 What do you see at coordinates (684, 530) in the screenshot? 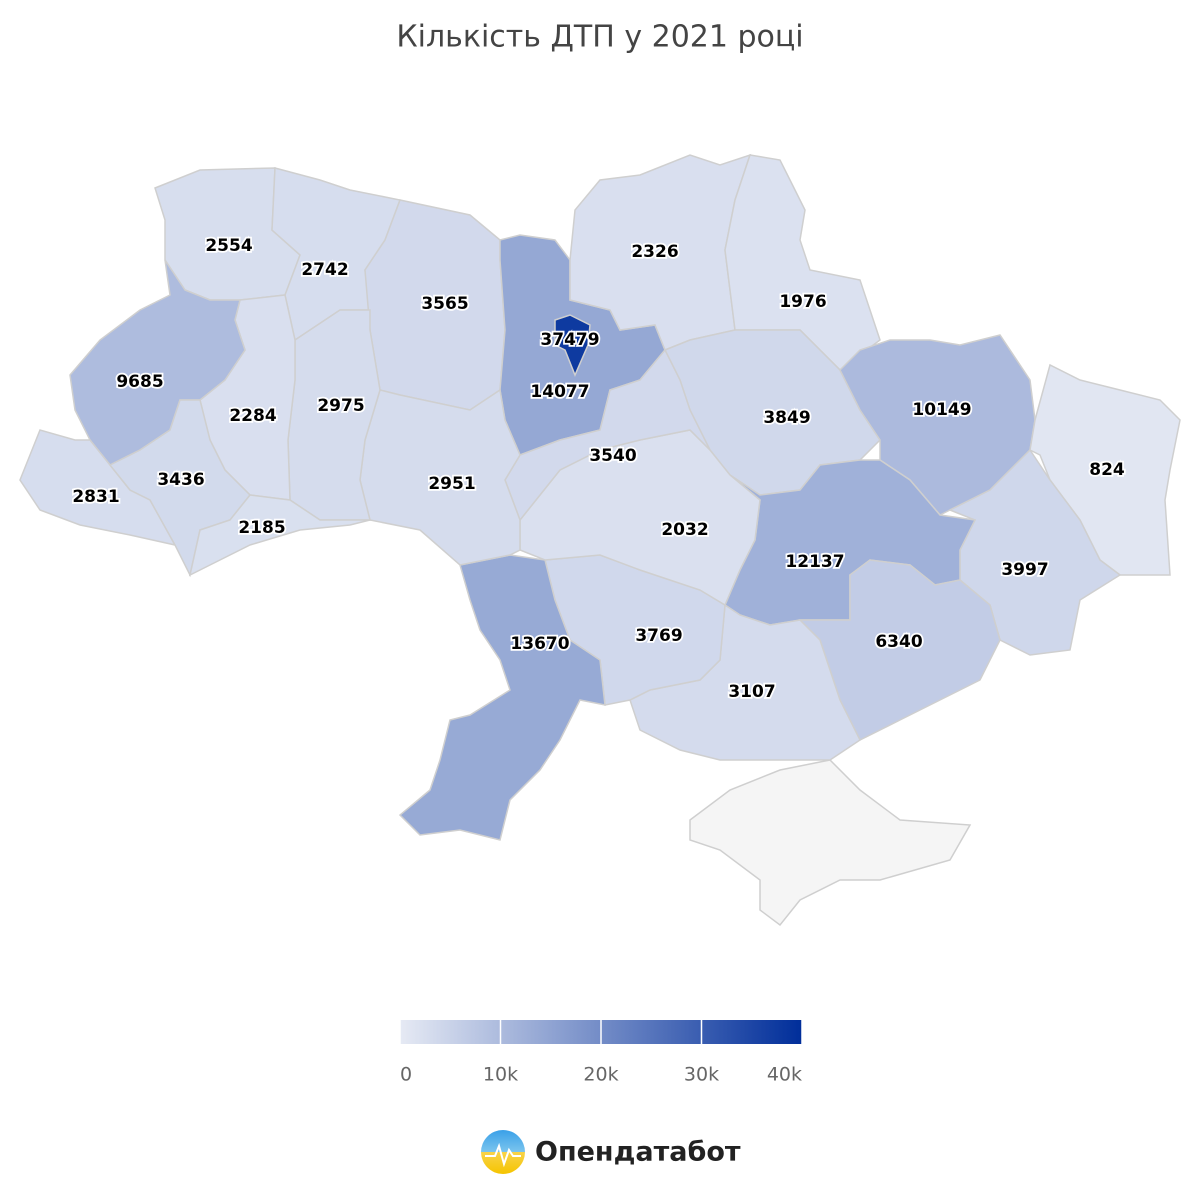
I see `region-value-label: 2032` at bounding box center [684, 530].